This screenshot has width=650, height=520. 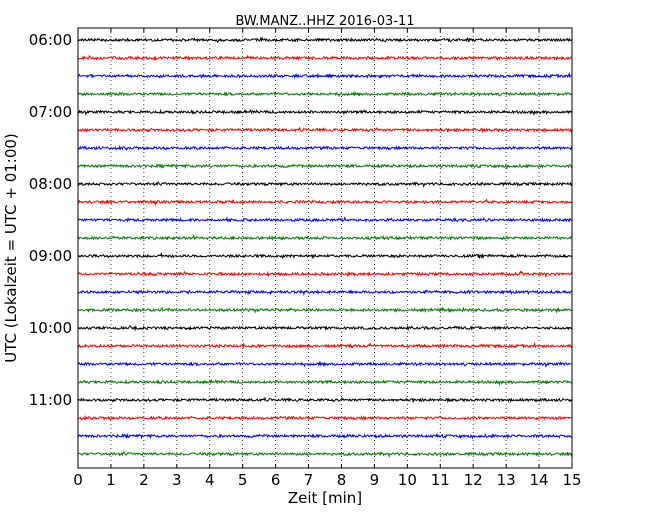 I want to click on y-tick-label-1100: 11:00, so click(x=50, y=400).